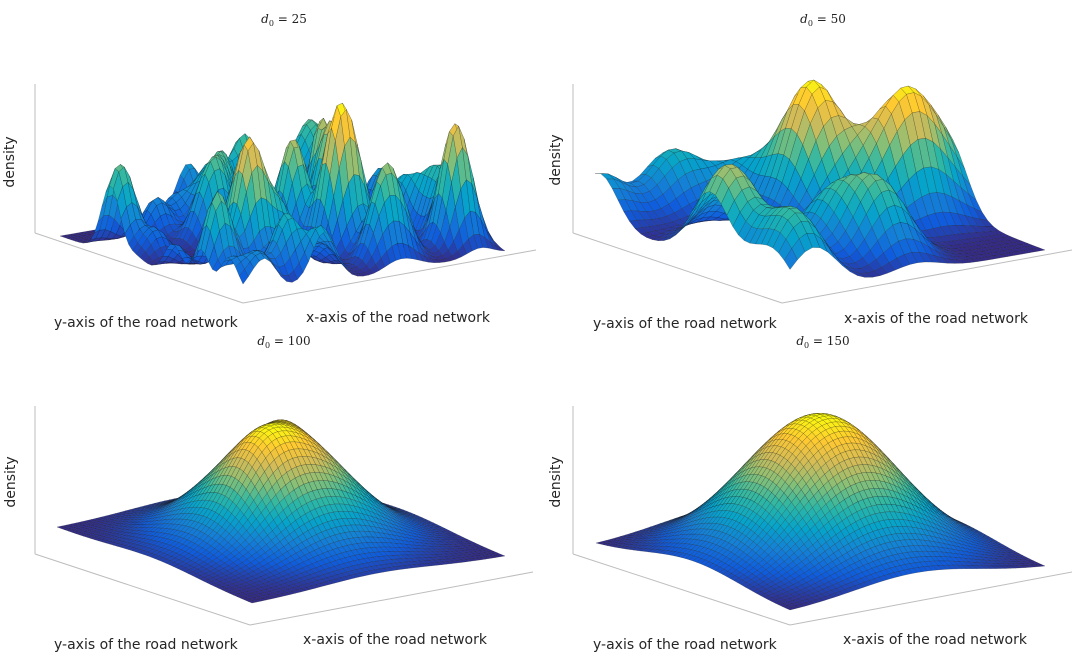 The width and height of the screenshot is (1072, 652). I want to click on x-axis-line, so click(389, 276).